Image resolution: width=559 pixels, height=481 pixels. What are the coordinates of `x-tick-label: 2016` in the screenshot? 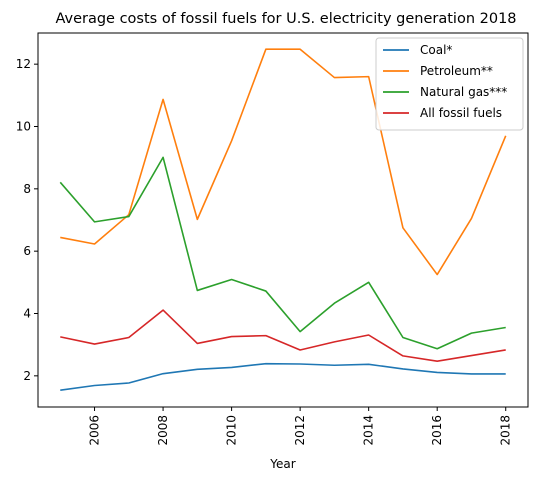 It's located at (437, 430).